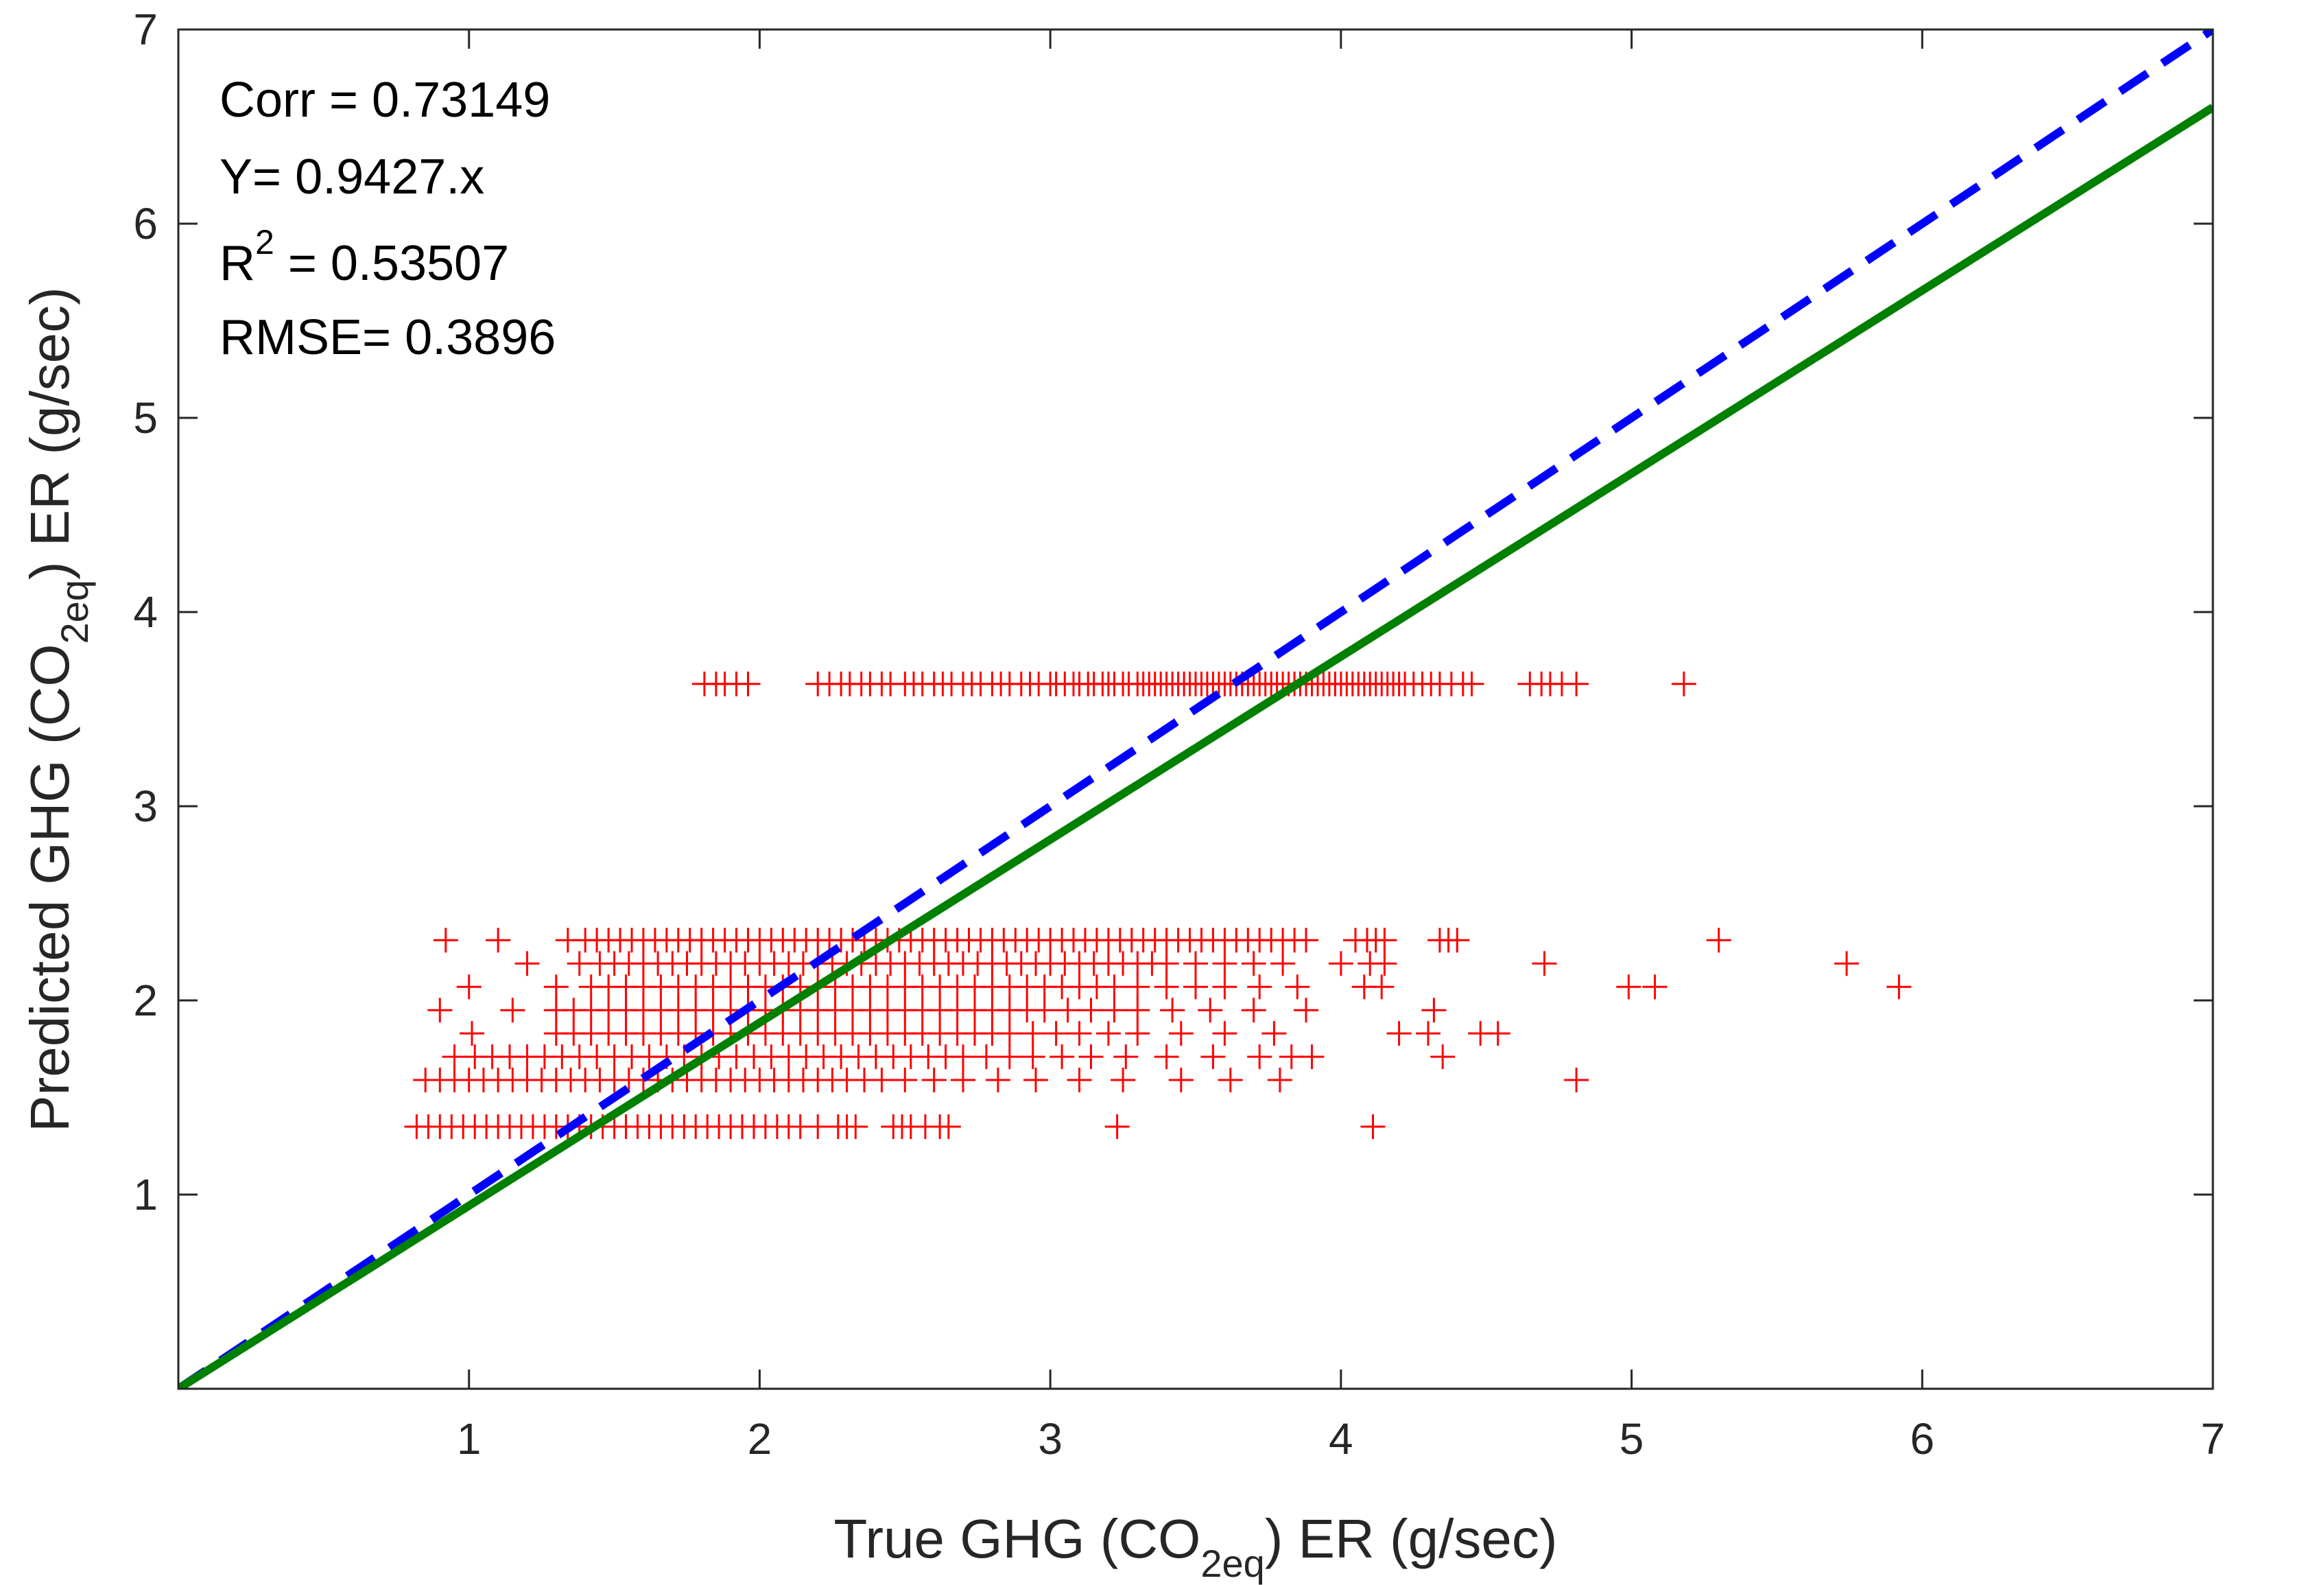  I want to click on y-axis-label: Predicted GHG (CO2eq) ER (g/sec), so click(57, 709).